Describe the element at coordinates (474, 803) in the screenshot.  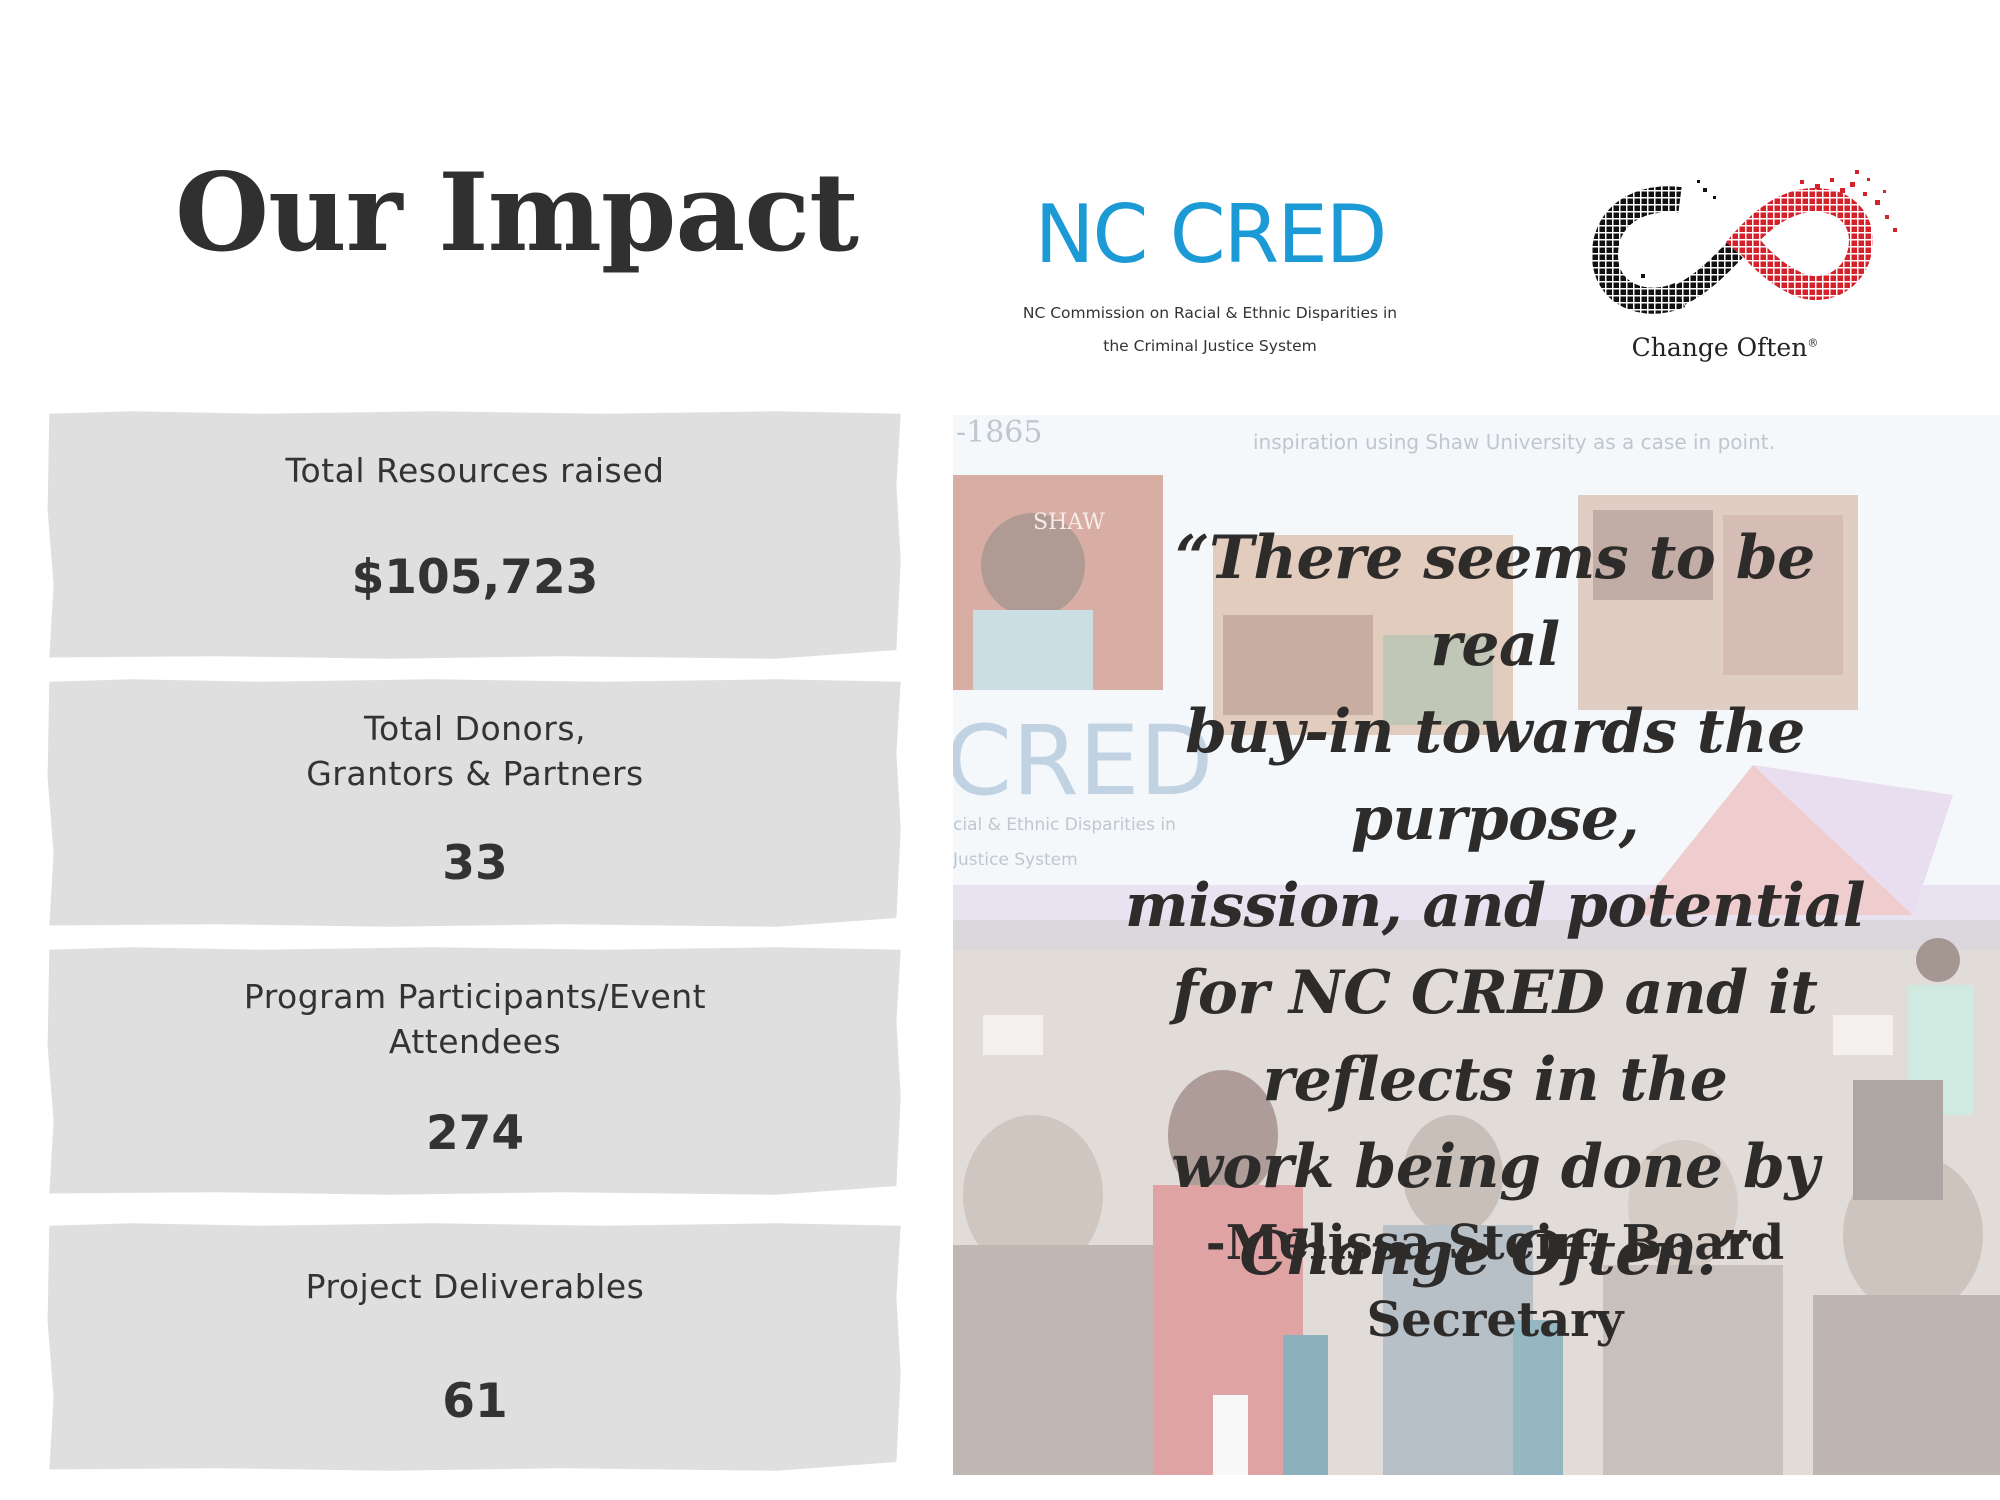
I see `stat-card-donors: Total Donors, Grantors & Partners 33` at that location.